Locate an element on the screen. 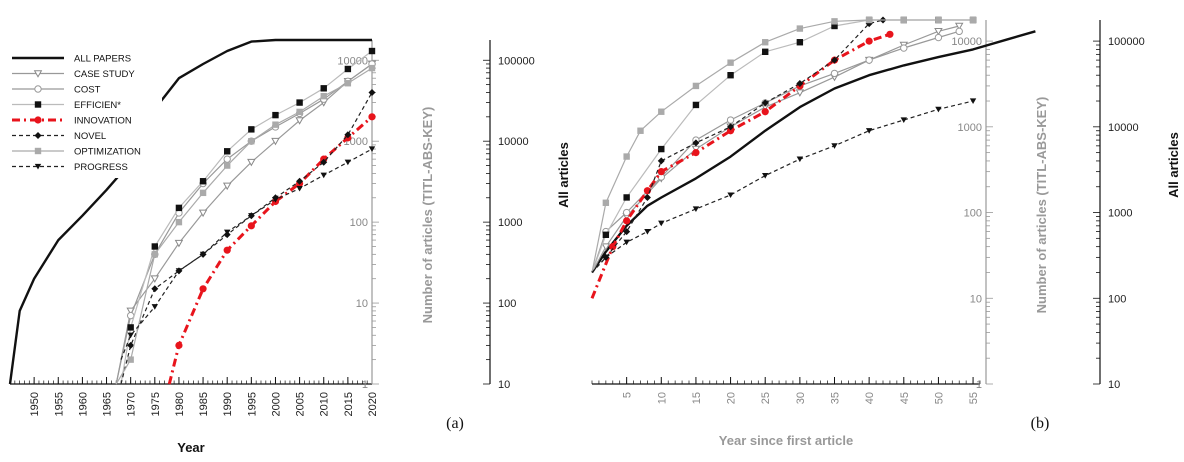  panel-label: (a) is located at coordinates (455, 423).